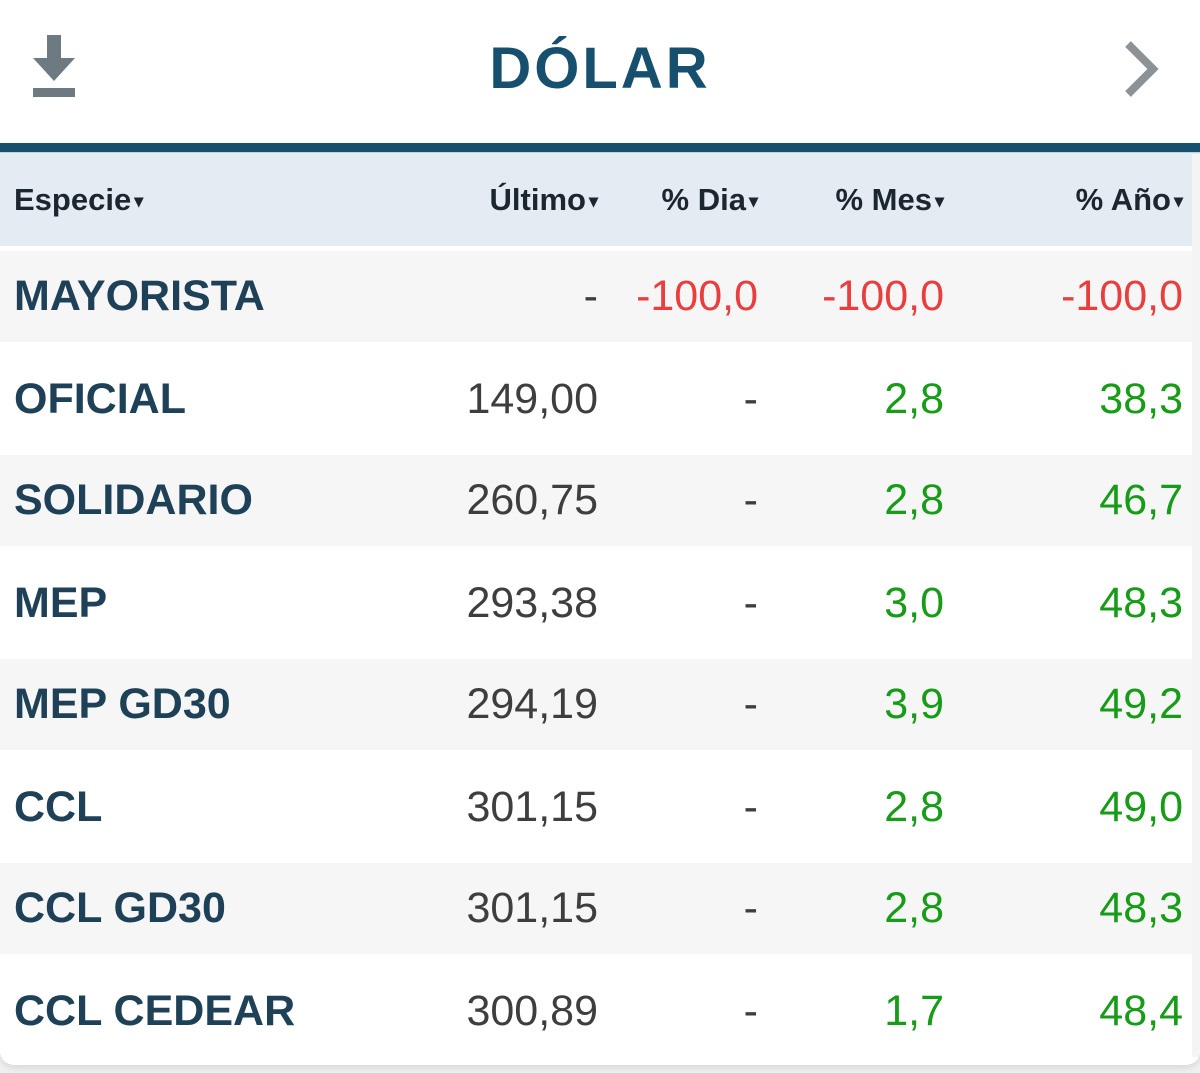 The width and height of the screenshot is (1200, 1073). I want to click on table-row-mep: MEP 293,38 - 3,0 48,3, so click(600, 603).